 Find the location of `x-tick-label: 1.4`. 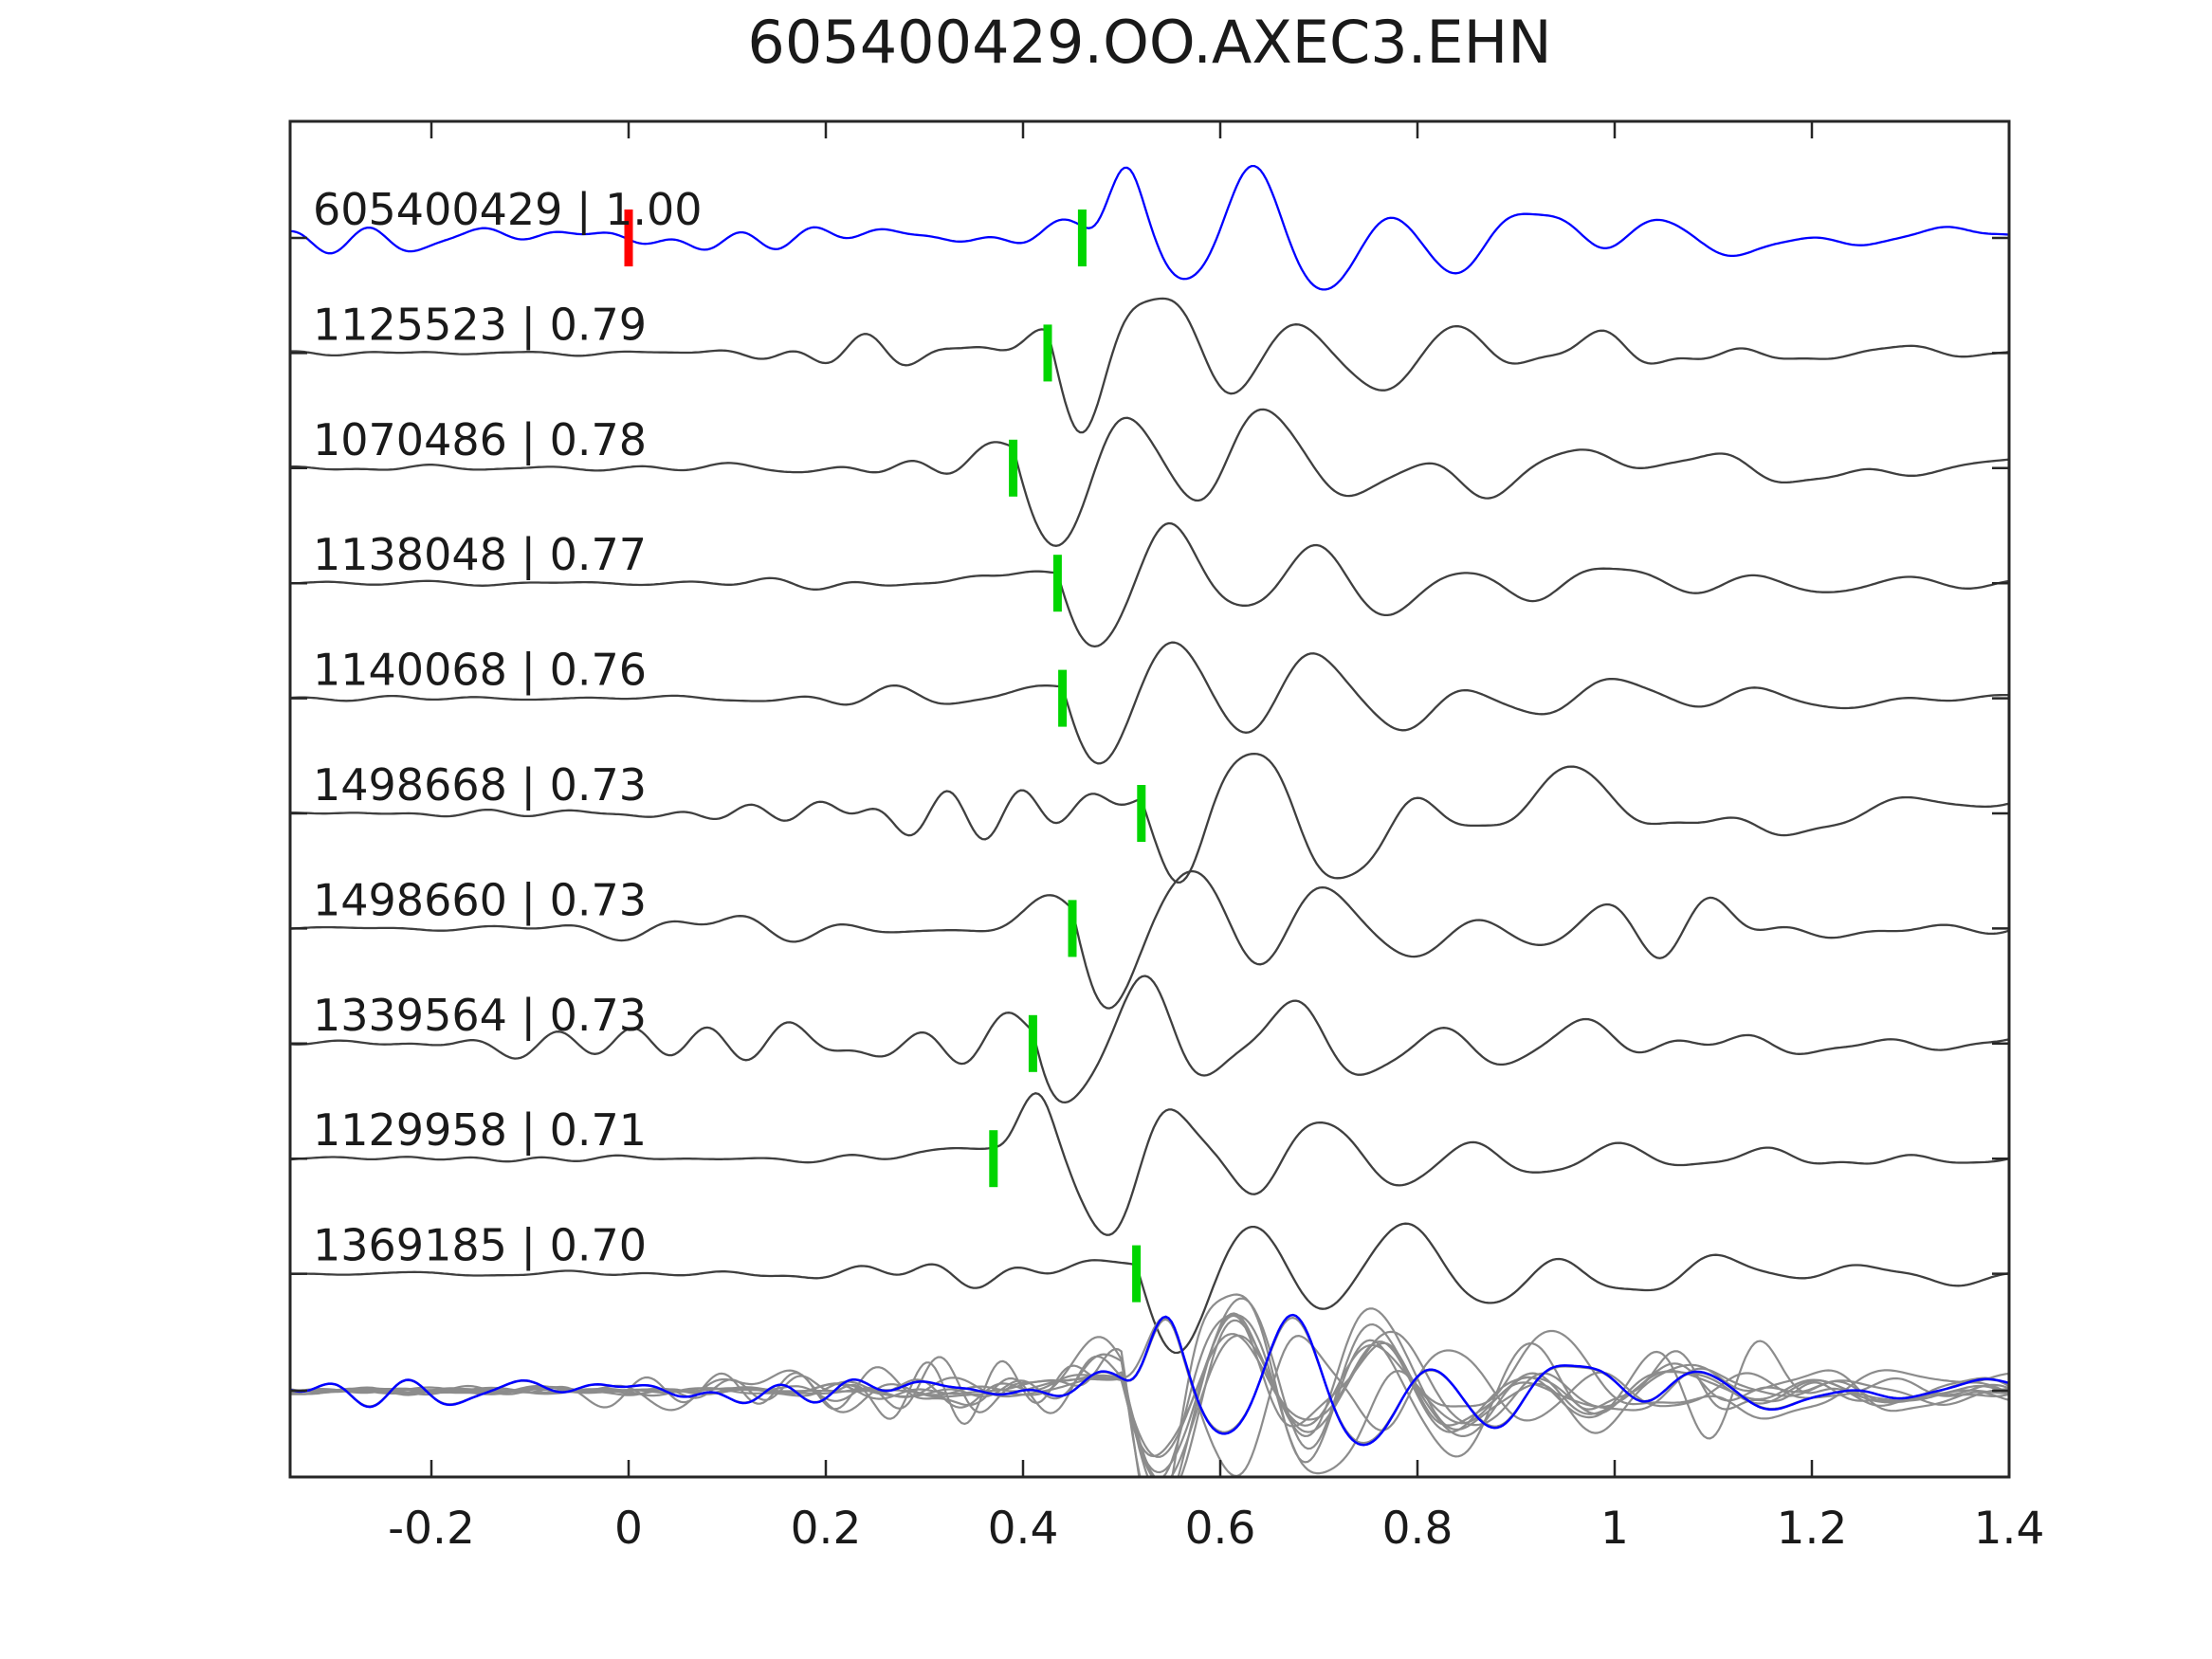

x-tick-label: 1.4 is located at coordinates (2009, 1529).